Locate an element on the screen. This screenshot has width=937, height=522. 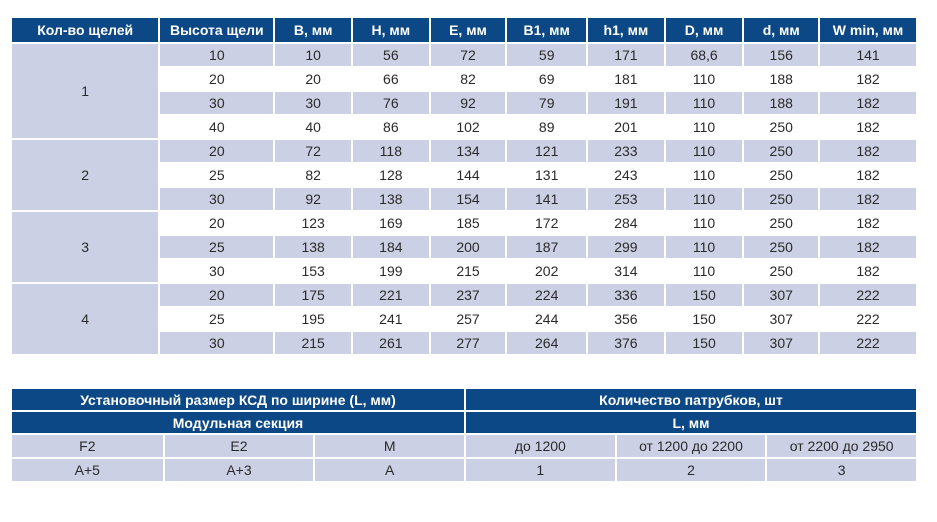
table-cell: 201 is located at coordinates (626, 127).